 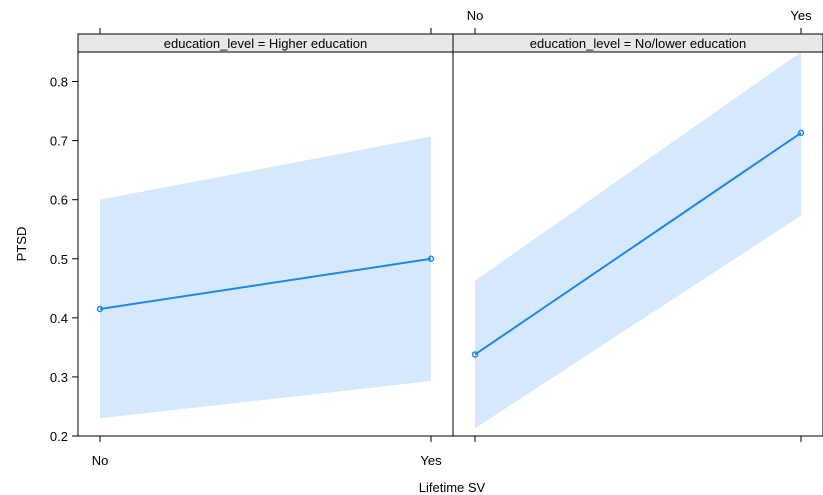 I want to click on y-axis-label: PTSD, so click(x=21, y=244).